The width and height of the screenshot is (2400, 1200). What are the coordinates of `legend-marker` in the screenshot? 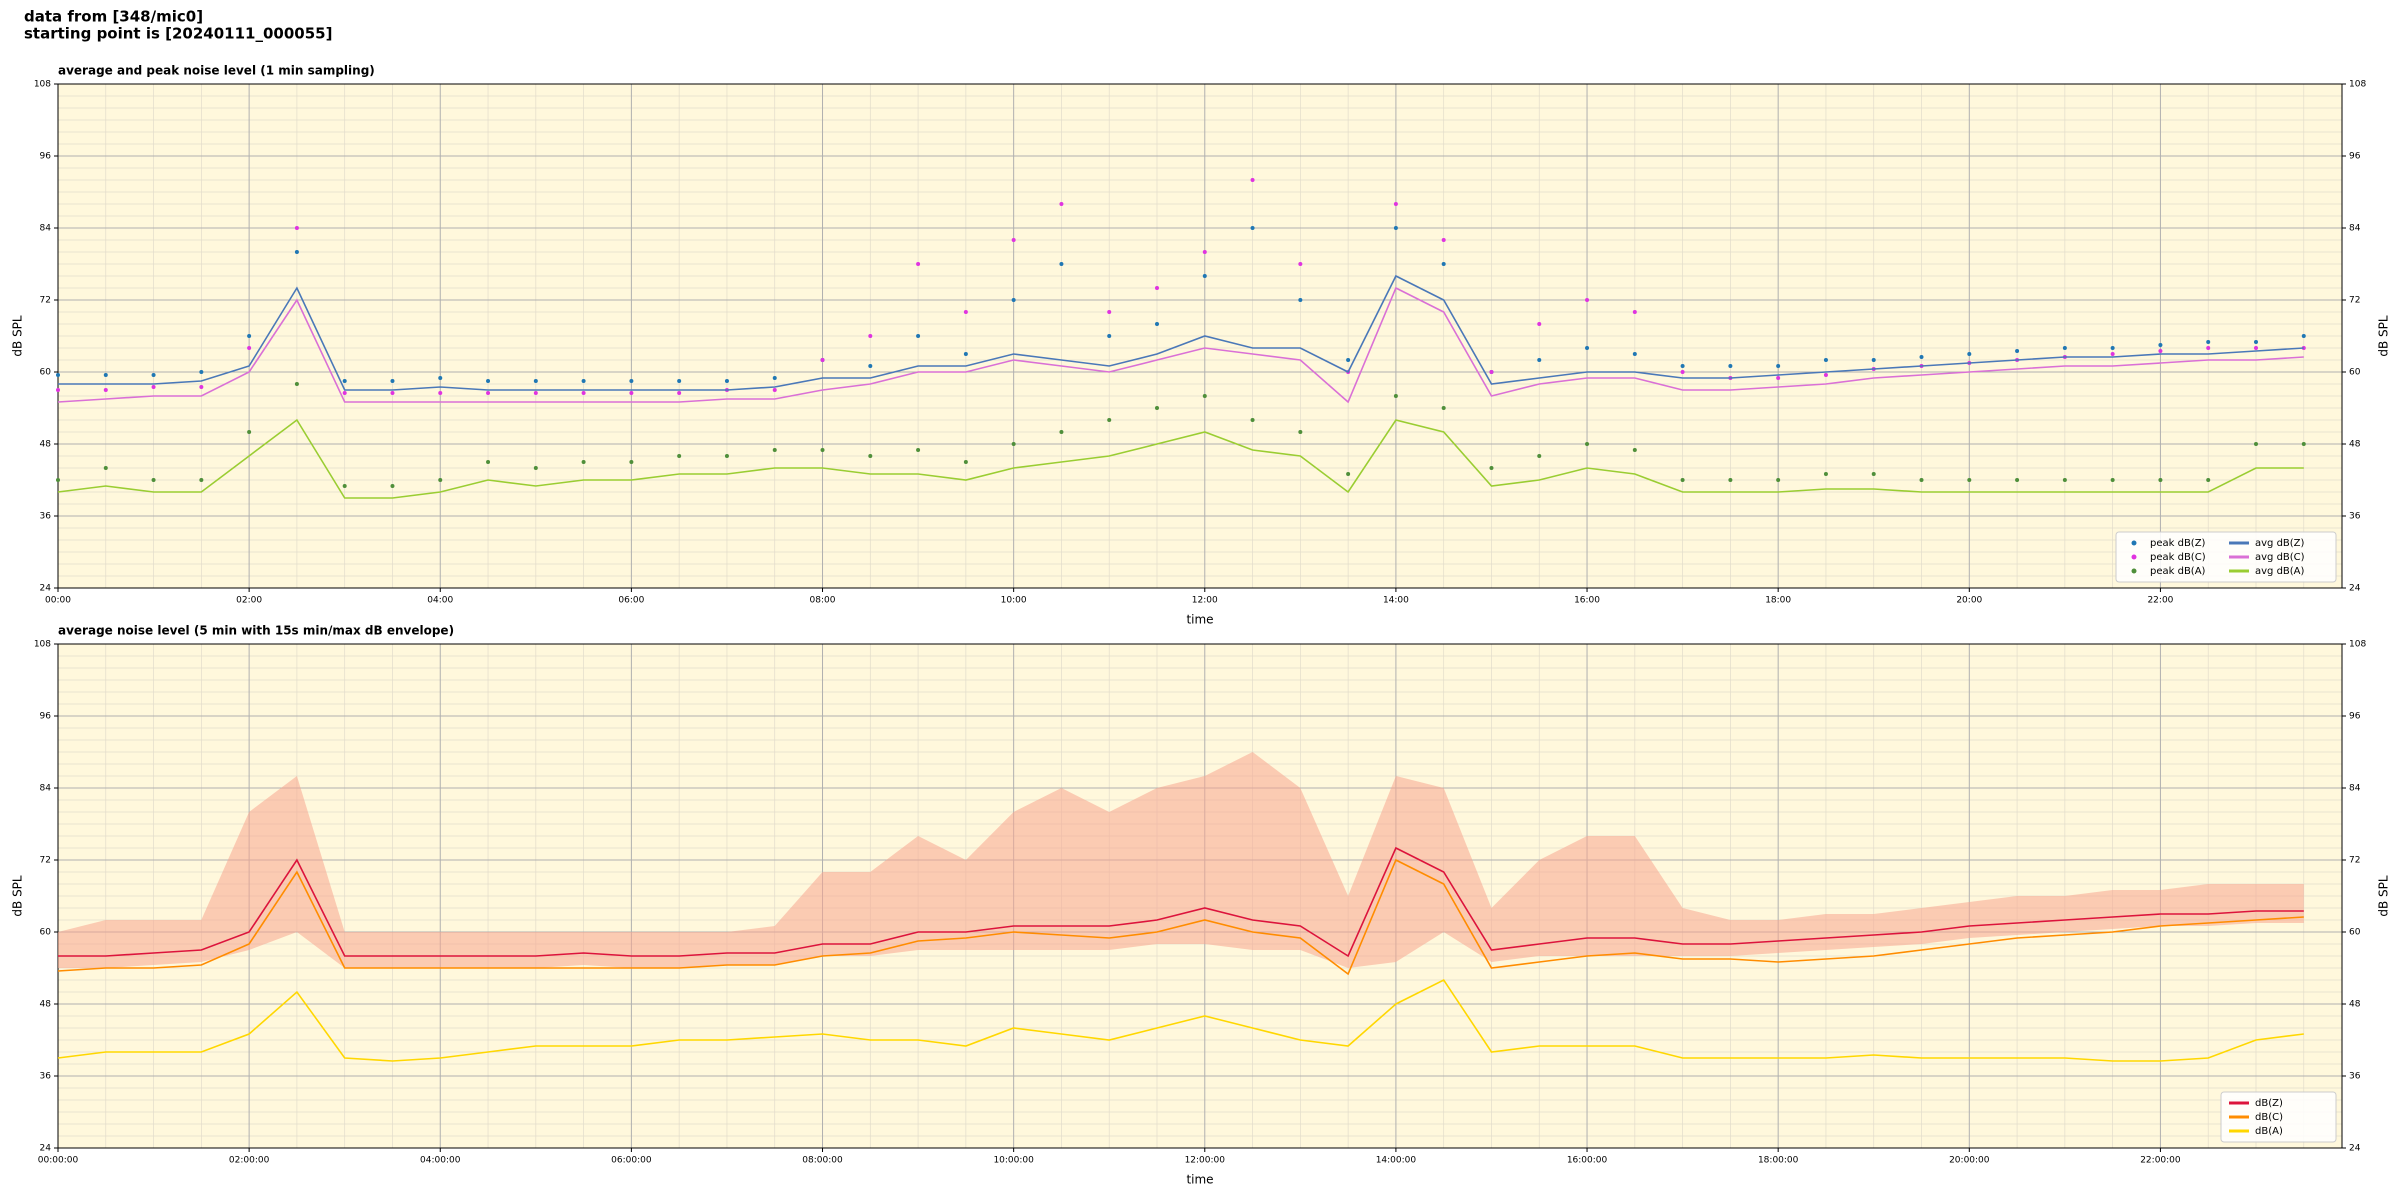 It's located at (2134, 571).